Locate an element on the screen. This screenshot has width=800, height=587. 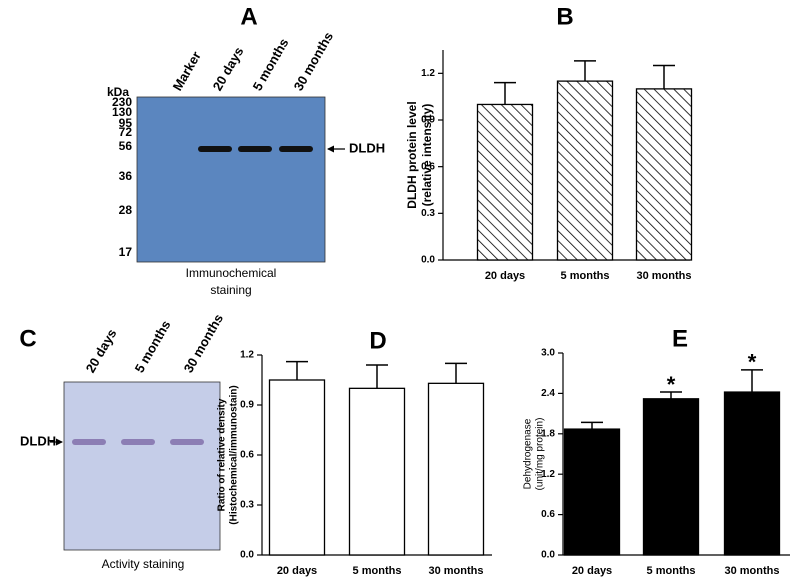
mw-marker: 95 is located at coordinates (126, 123).